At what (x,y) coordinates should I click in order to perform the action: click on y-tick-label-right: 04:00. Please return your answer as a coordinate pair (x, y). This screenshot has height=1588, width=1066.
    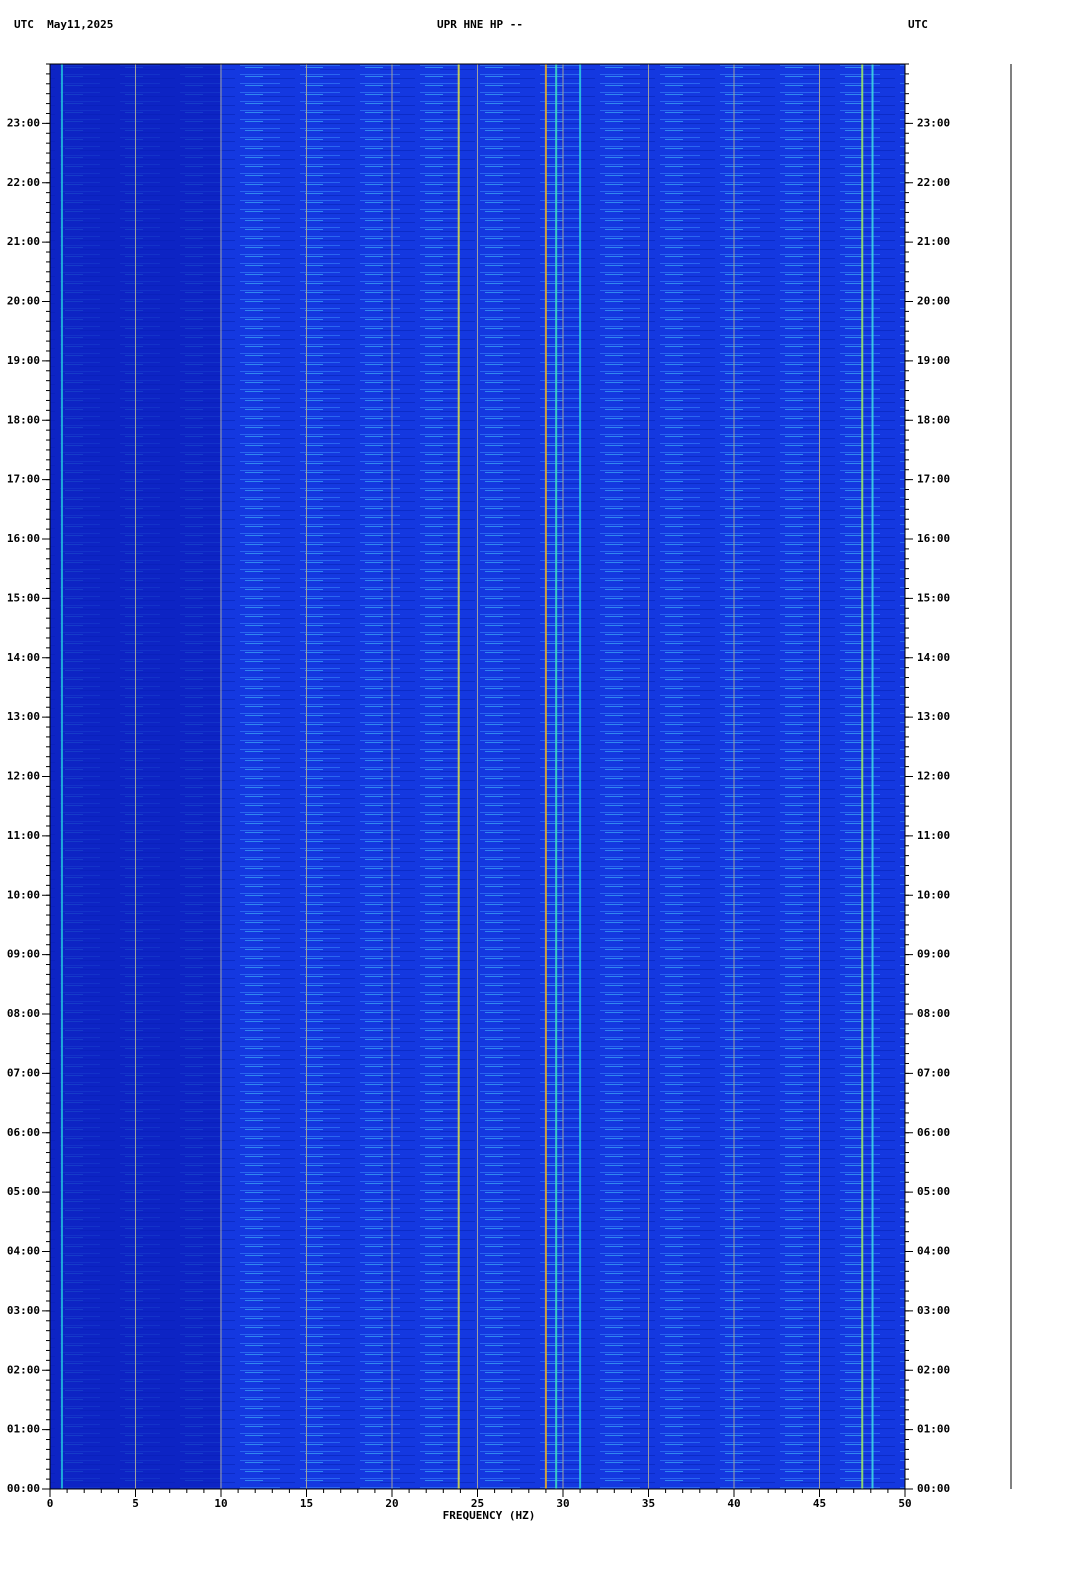
    Looking at the image, I should click on (933, 1251).